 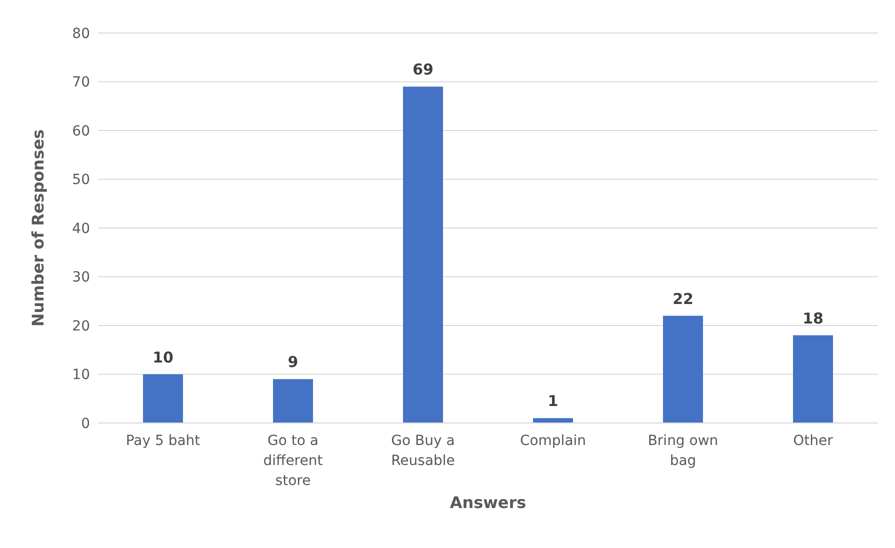 I want to click on x-axis-title: Answers, so click(x=488, y=502).